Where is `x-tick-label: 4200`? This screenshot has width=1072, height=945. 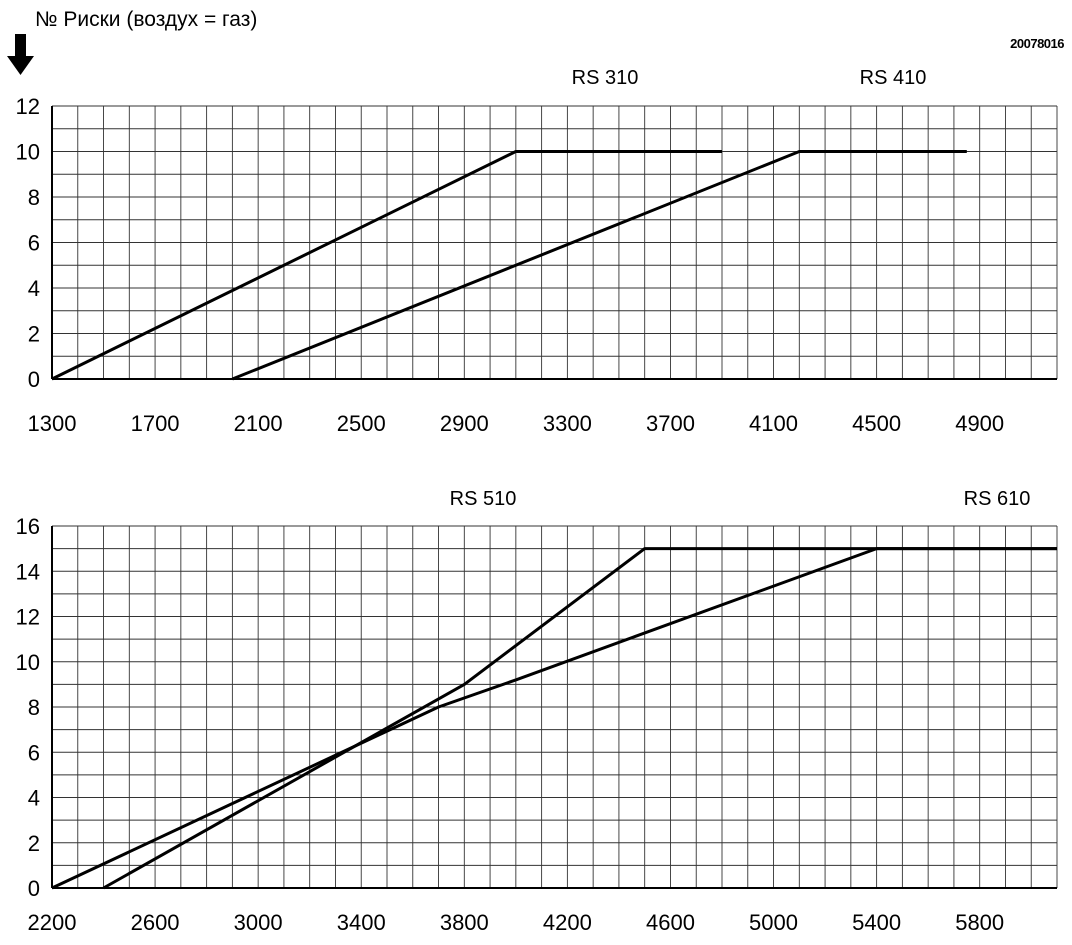 x-tick-label: 4200 is located at coordinates (567, 922).